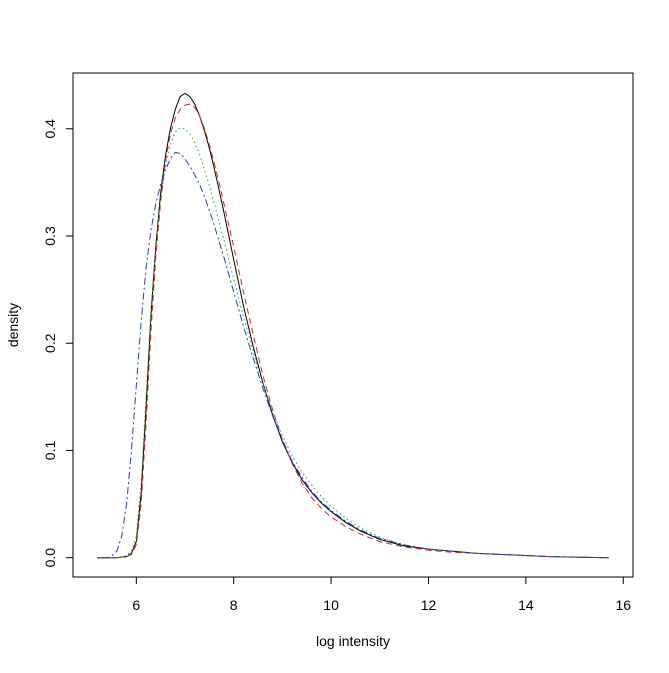  I want to click on x-tick-label: 14, so click(526, 605).